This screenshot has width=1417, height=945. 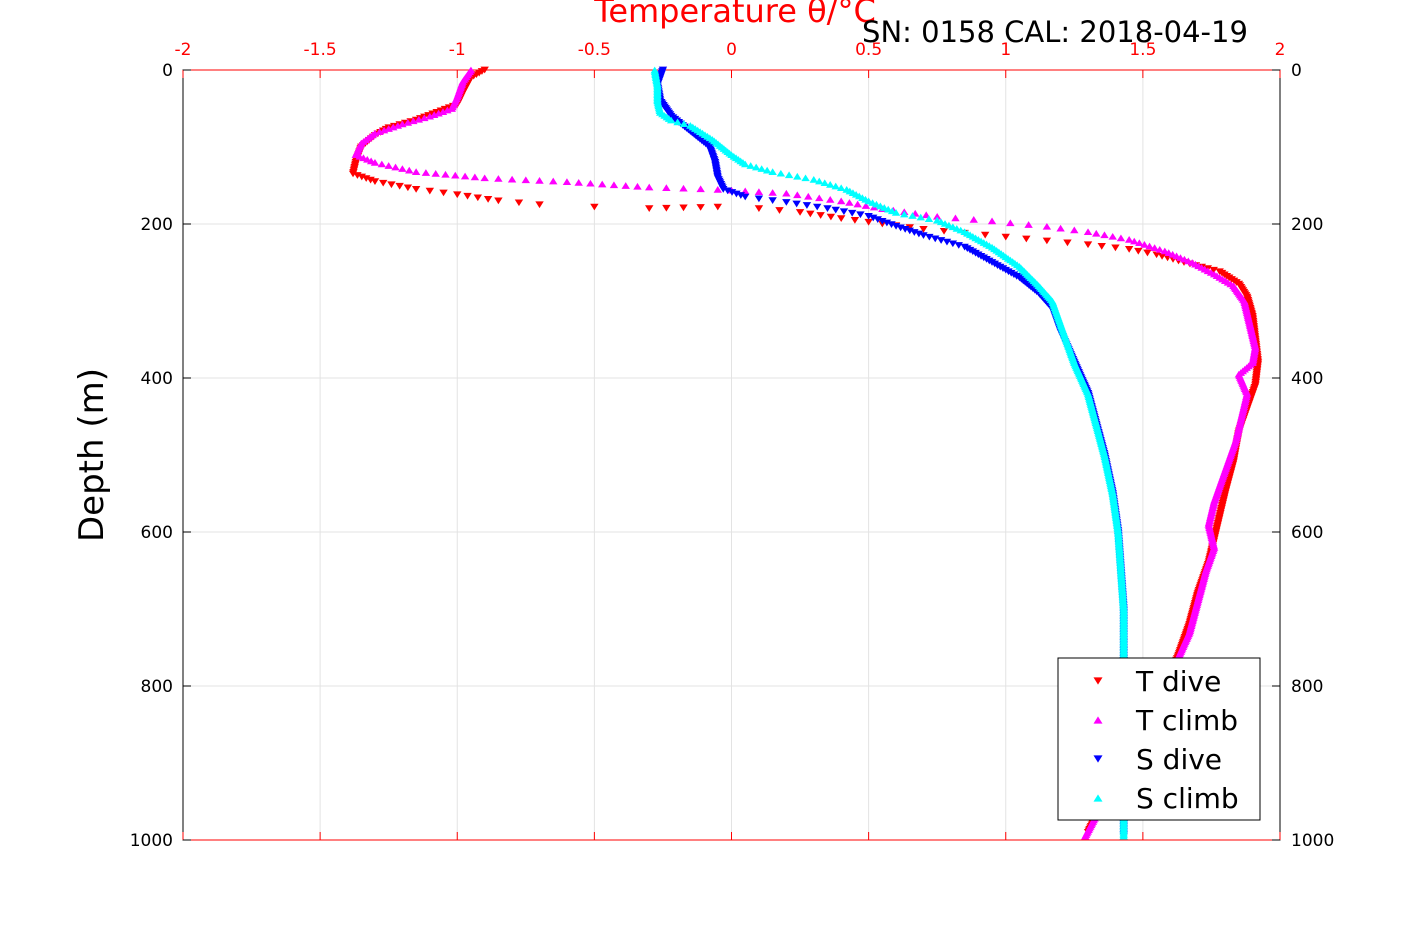 I want to click on y-tick-label-left: 600, so click(x=157, y=533).